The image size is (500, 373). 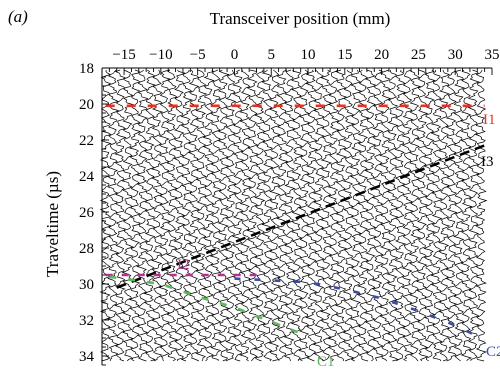 What do you see at coordinates (86, 249) in the screenshot?
I see `y-tick-label: 28` at bounding box center [86, 249].